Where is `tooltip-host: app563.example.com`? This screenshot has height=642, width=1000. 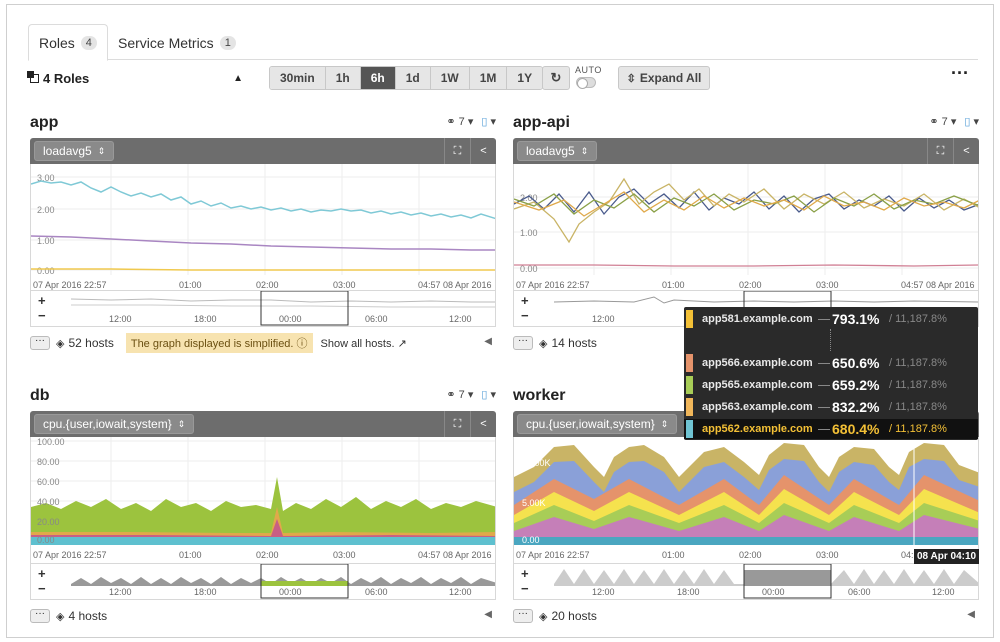 tooltip-host: app563.example.com is located at coordinates (757, 407).